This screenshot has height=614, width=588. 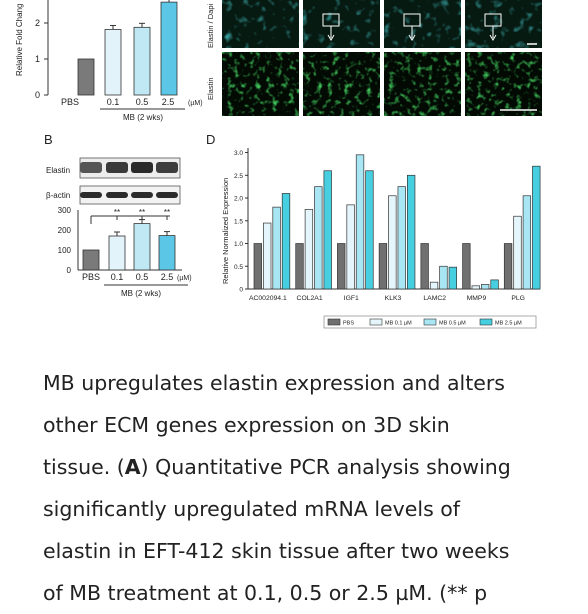 What do you see at coordinates (238, 244) in the screenshot?
I see `panel-d-ytick: 1.0` at bounding box center [238, 244].